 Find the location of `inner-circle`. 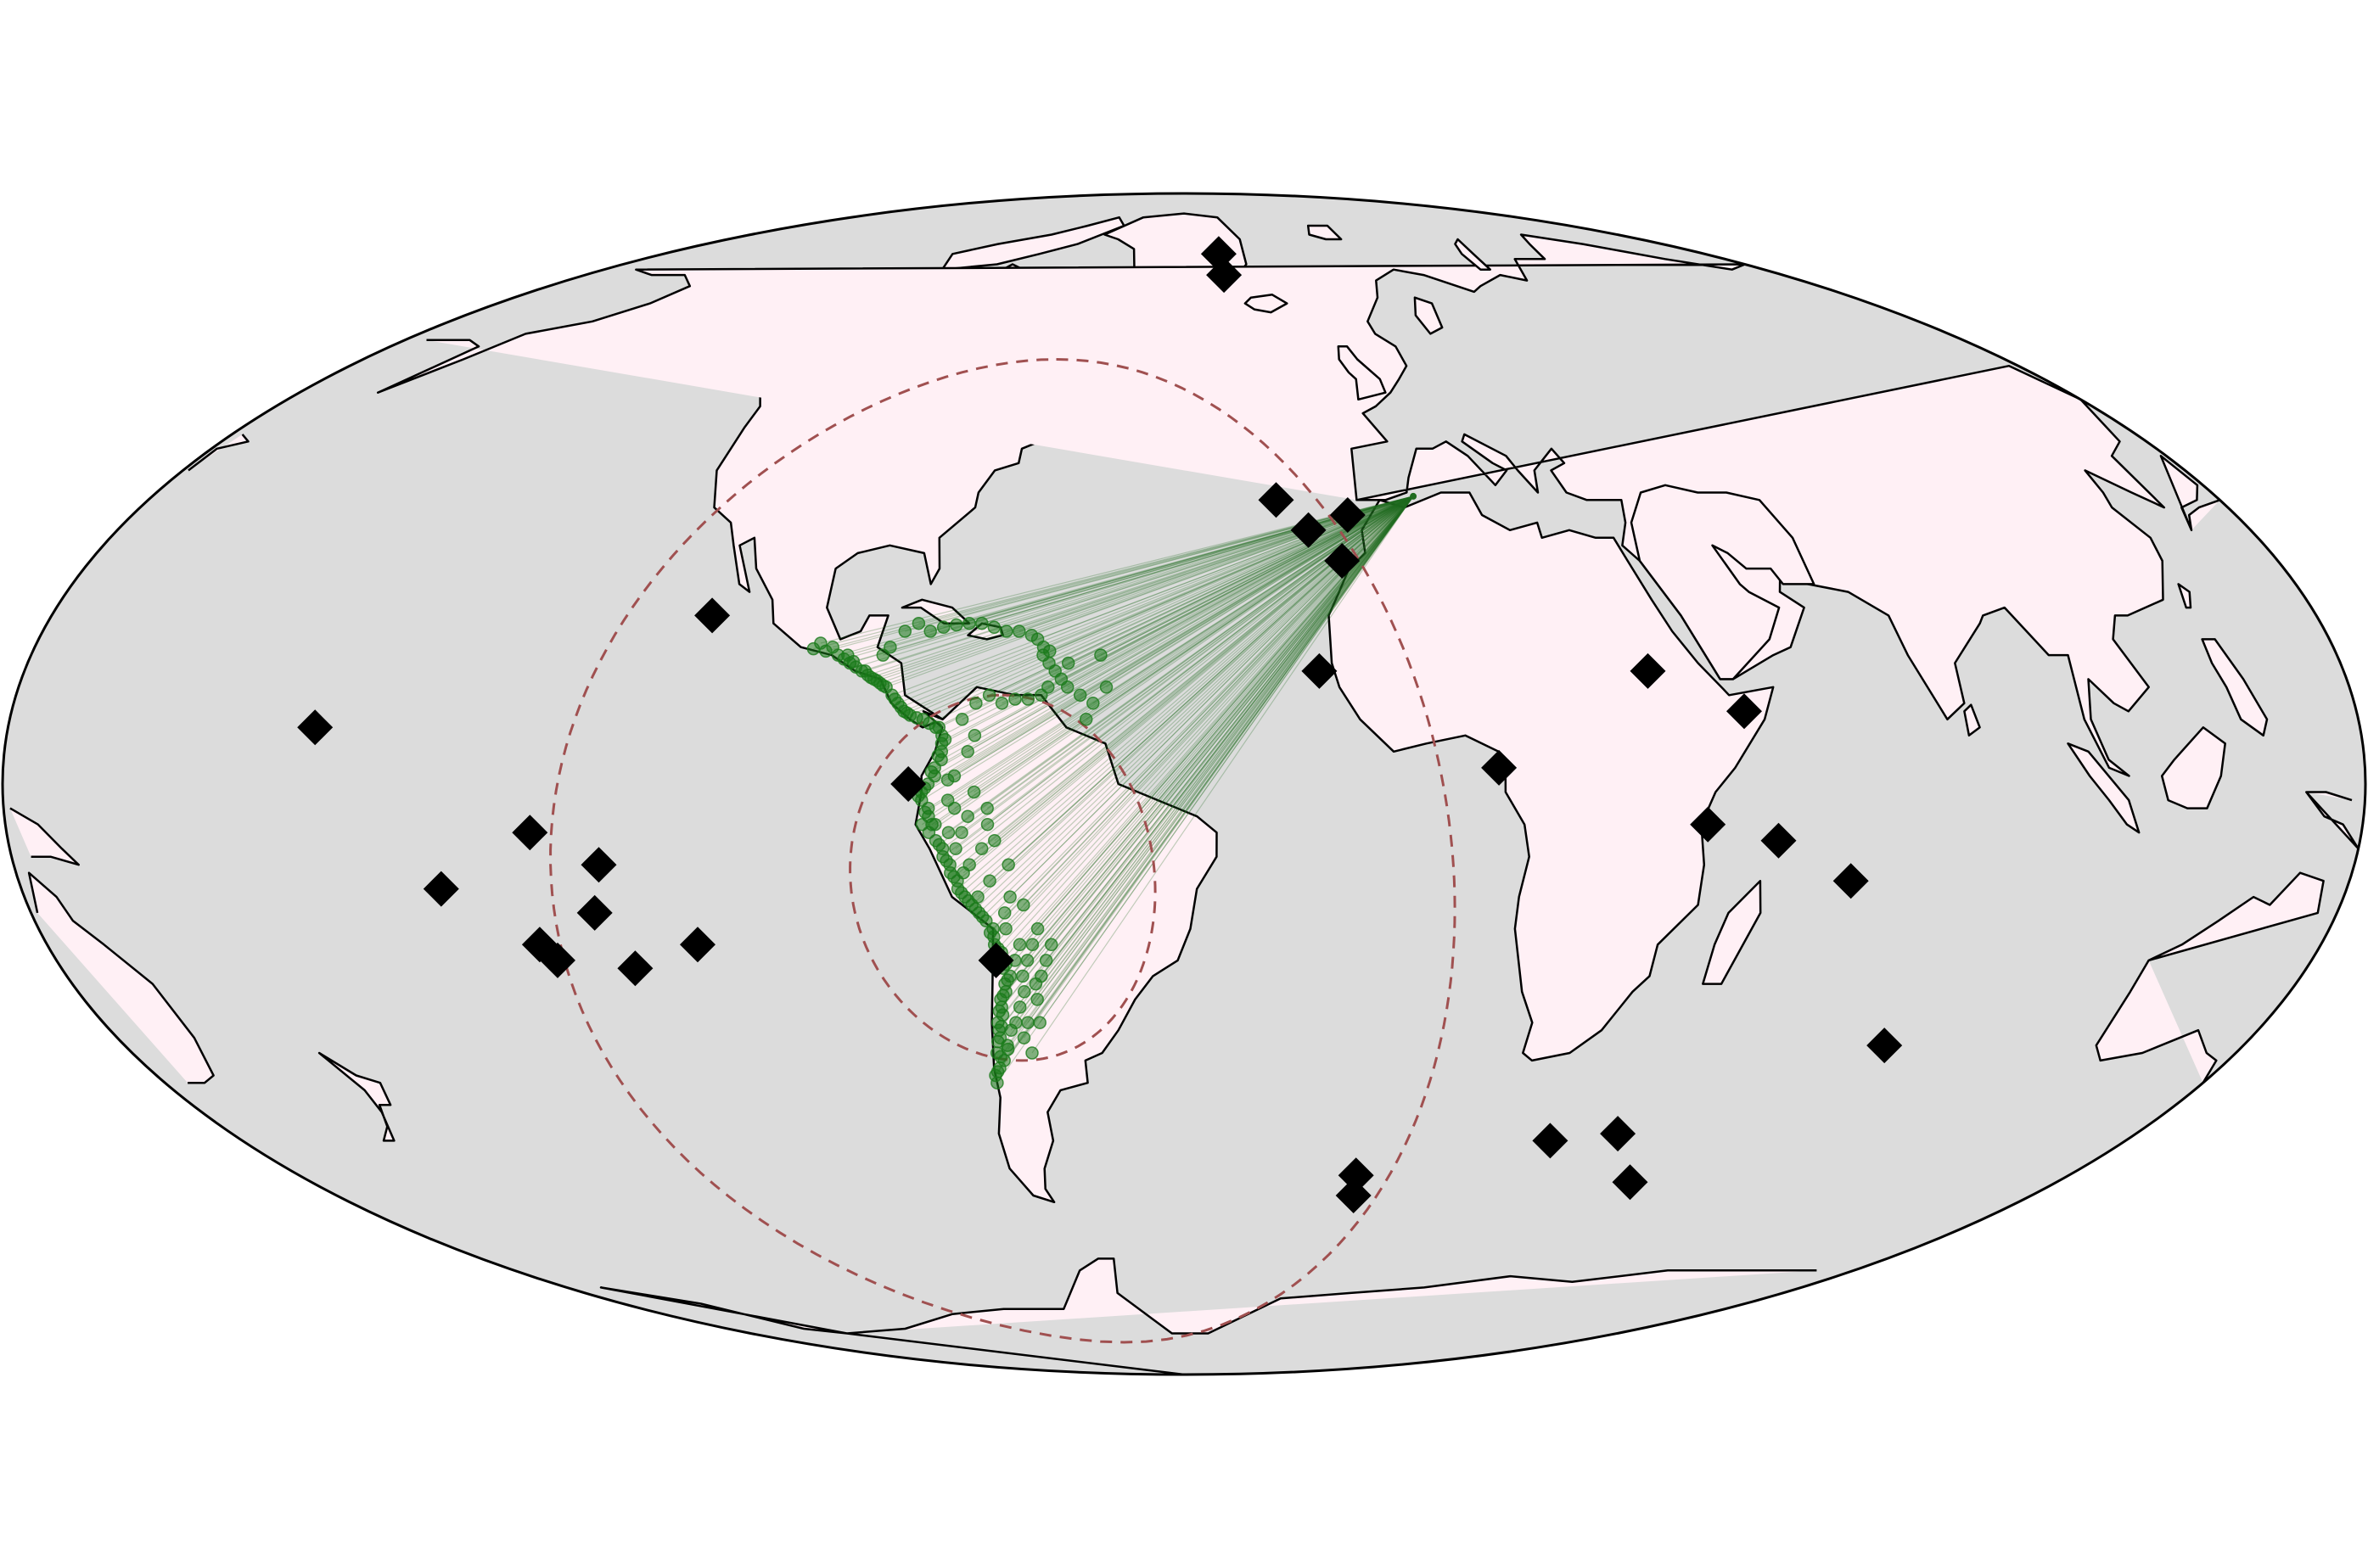

inner-circle is located at coordinates (1003, 878).